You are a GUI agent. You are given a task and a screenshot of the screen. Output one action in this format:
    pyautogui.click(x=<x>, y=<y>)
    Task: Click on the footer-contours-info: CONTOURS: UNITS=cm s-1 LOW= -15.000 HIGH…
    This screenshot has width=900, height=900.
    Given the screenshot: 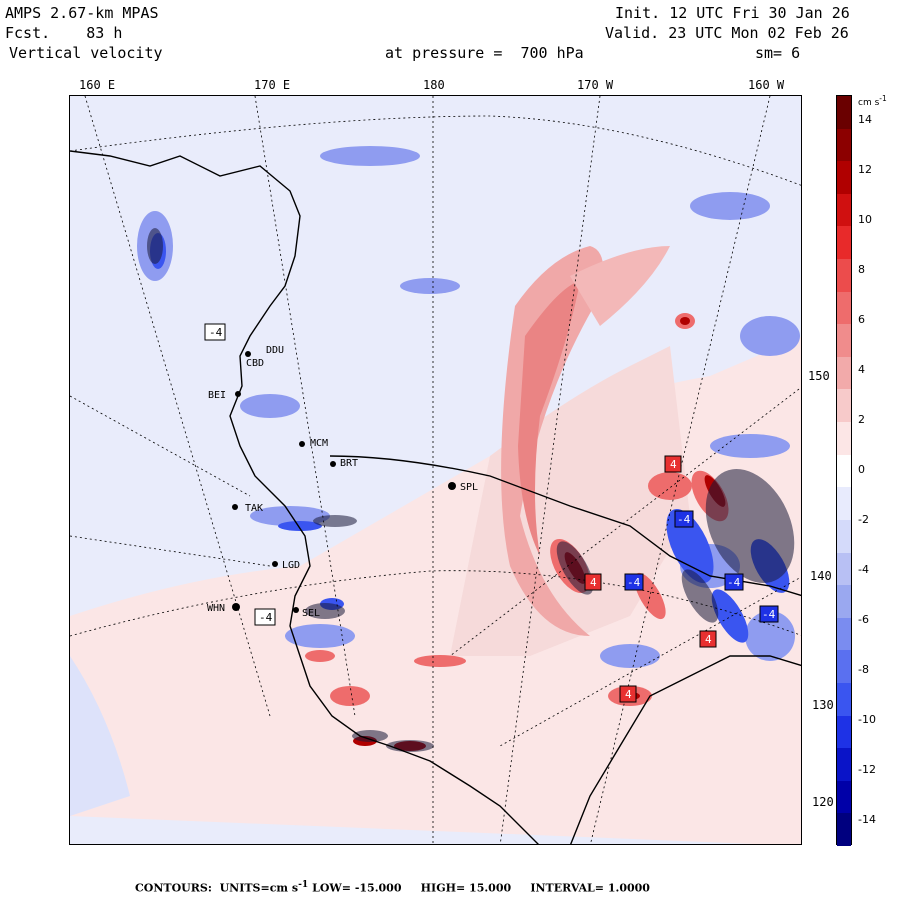 What is the action you would take?
    pyautogui.click(x=392, y=887)
    